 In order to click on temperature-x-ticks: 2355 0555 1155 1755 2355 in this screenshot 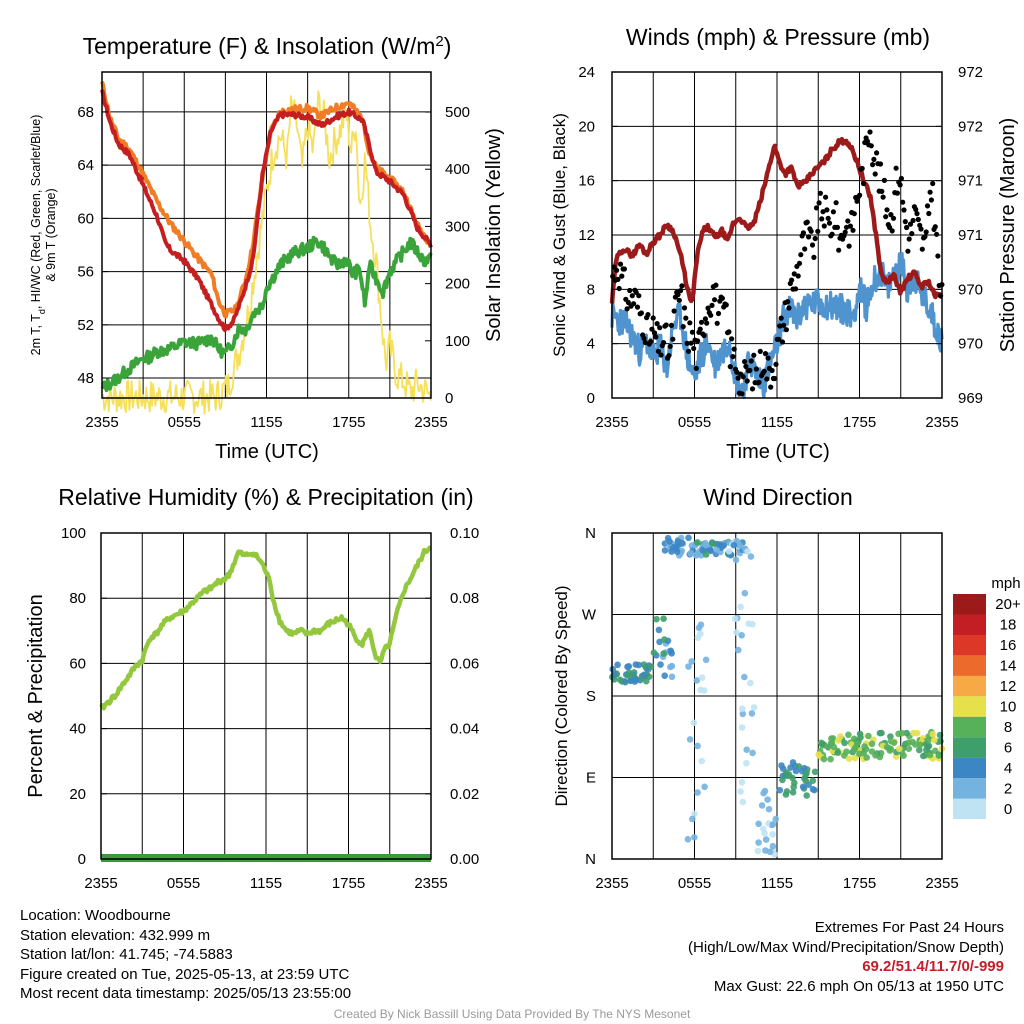, I will do `click(266, 422)`.